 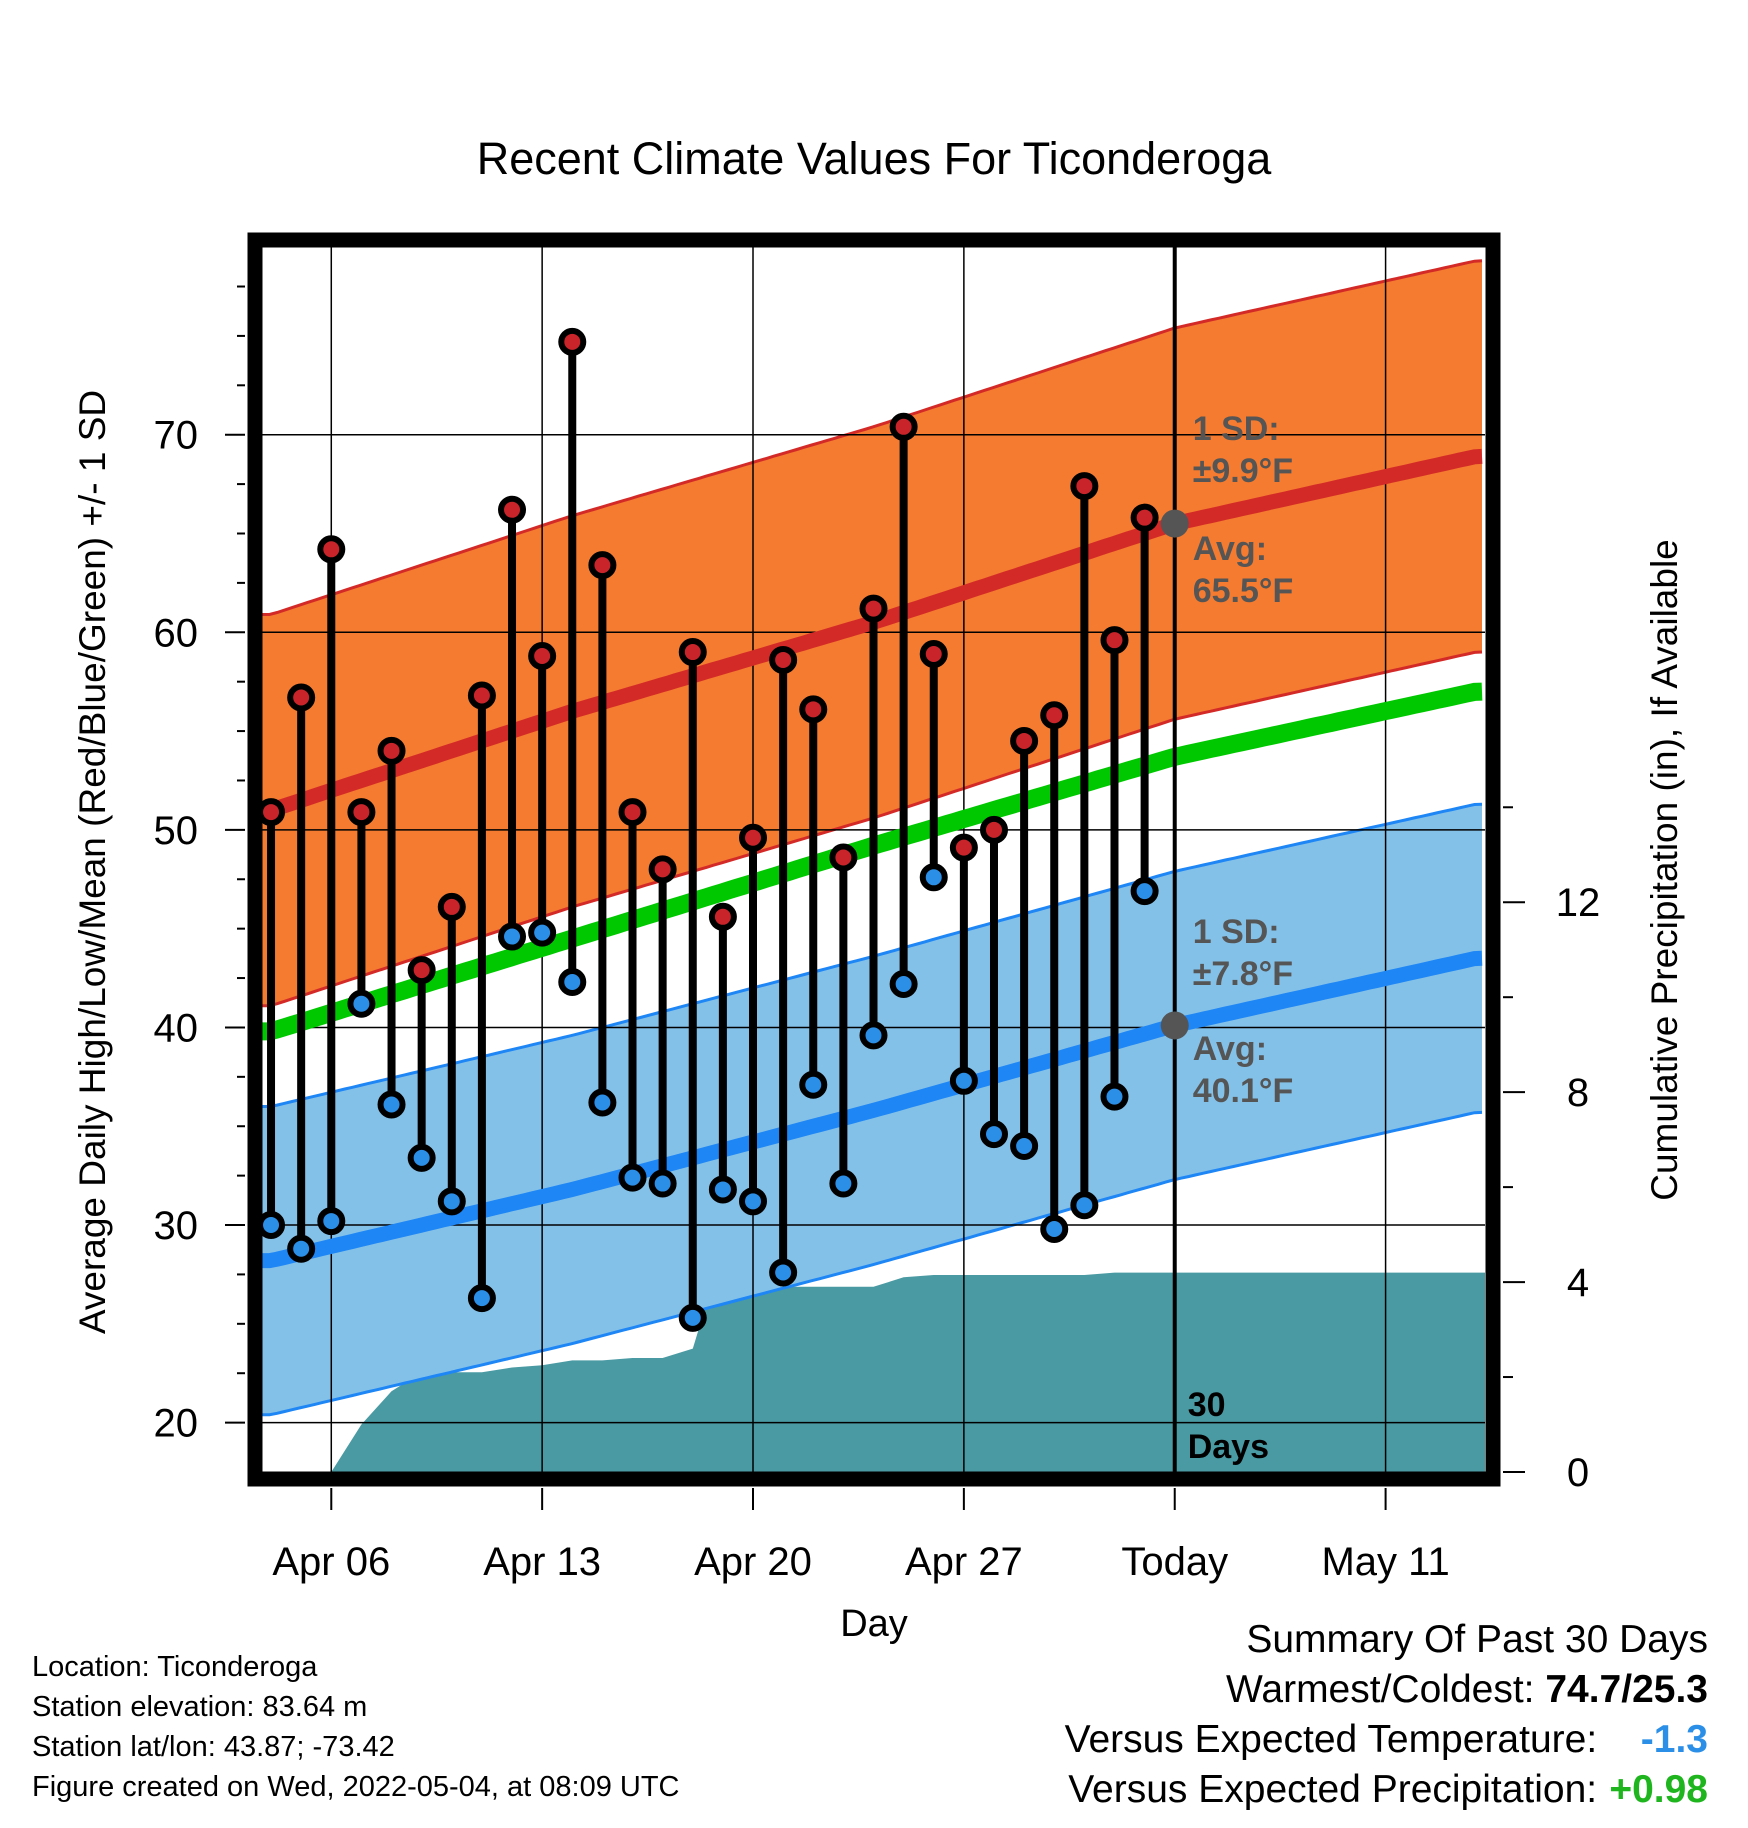 I want to click on summary-title: Summary Of Past 30 Days, so click(x=1477, y=1639).